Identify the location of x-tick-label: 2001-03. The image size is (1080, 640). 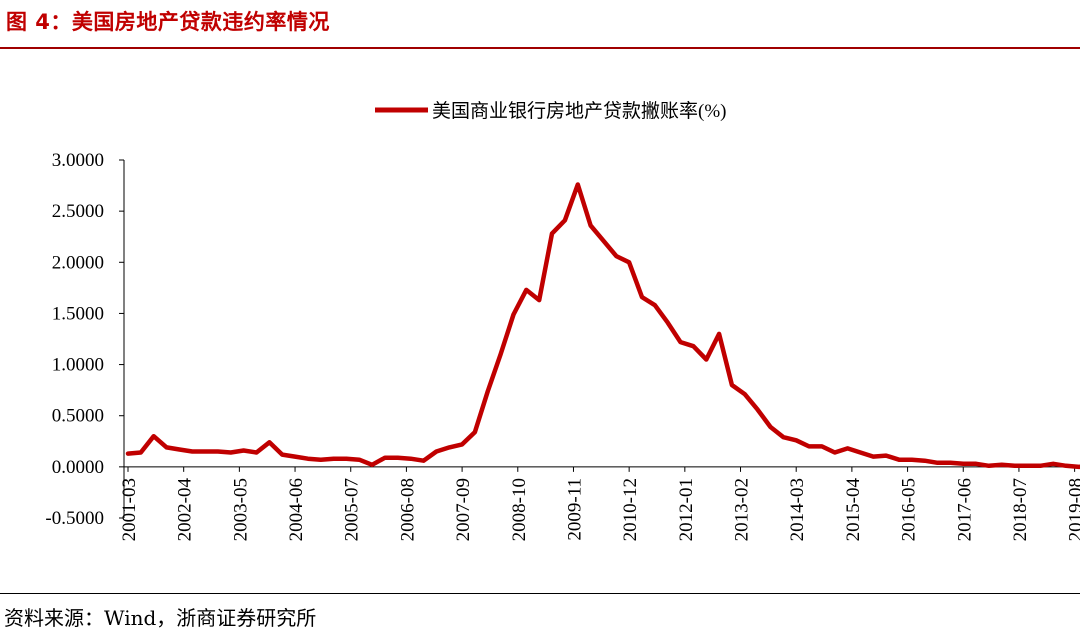
(129, 509).